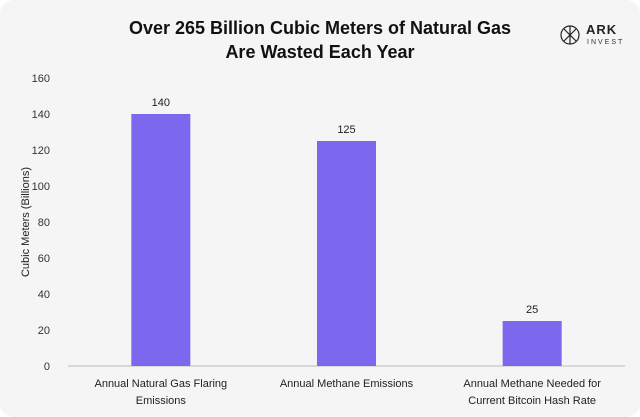  I want to click on x-tick-label: Emissions, so click(161, 401).